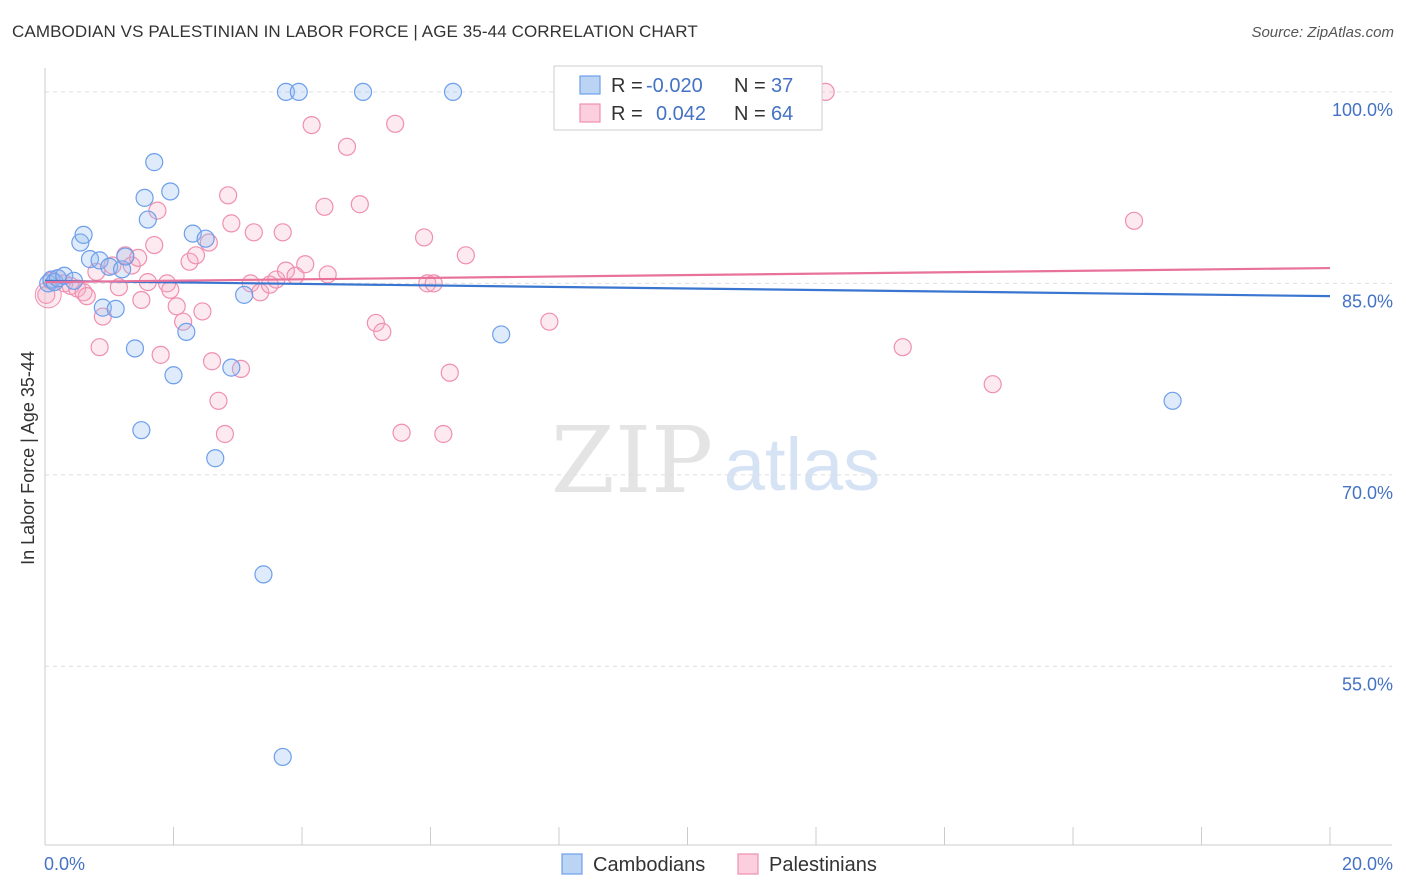  What do you see at coordinates (1362, 110) in the screenshot?
I see `y-tick-label: 100.0%` at bounding box center [1362, 110].